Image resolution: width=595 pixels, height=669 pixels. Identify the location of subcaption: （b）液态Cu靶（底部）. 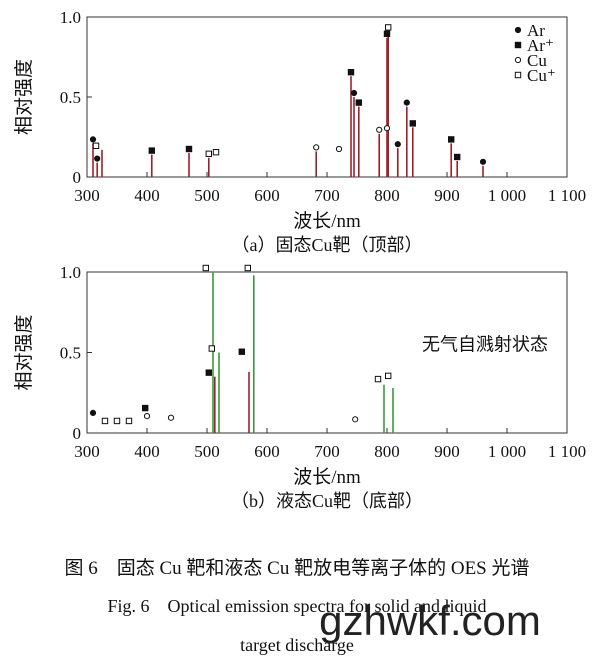
(327, 501).